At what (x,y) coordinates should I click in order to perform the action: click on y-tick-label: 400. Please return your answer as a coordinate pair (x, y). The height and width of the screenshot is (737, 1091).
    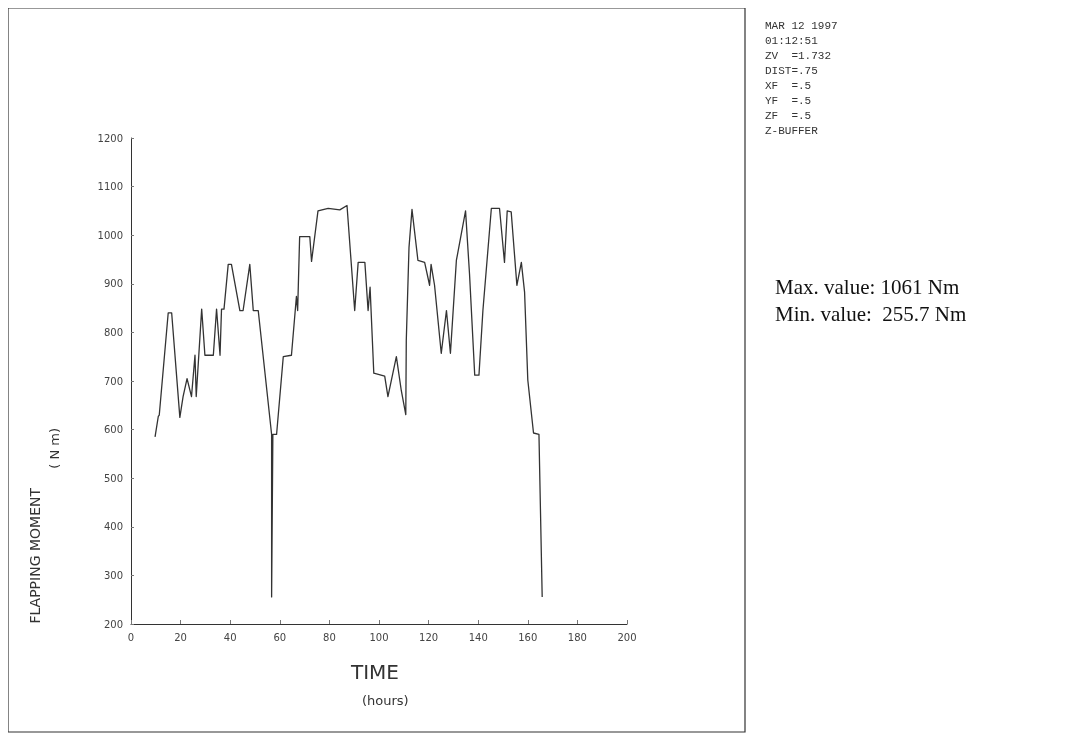
    Looking at the image, I should click on (113, 527).